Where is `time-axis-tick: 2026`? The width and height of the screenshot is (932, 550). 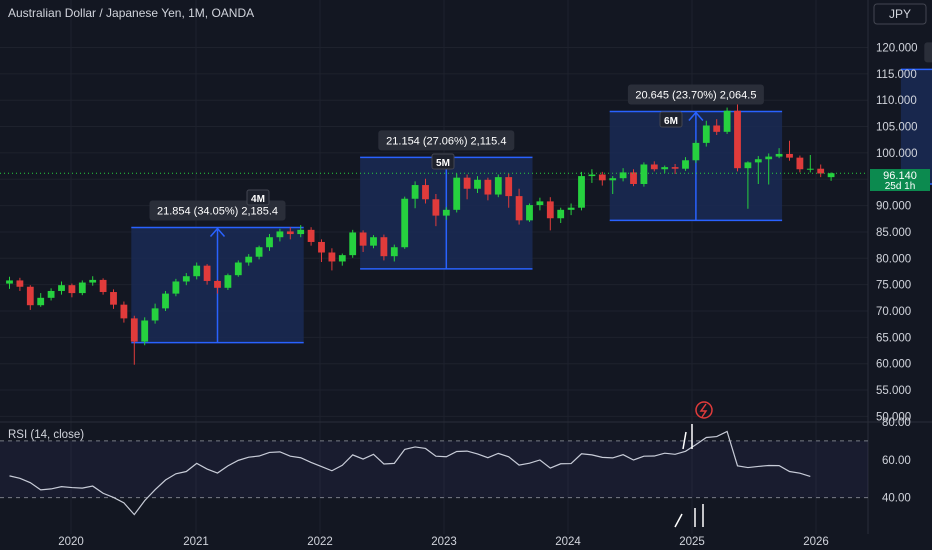 time-axis-tick: 2026 is located at coordinates (816, 542).